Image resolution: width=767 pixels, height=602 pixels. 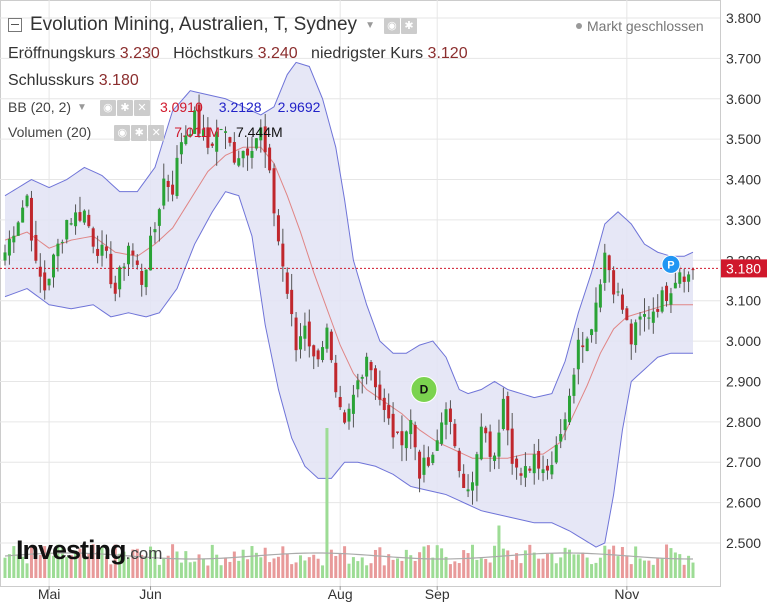 I want to click on gear-icon: ✱, so click(x=408, y=26).